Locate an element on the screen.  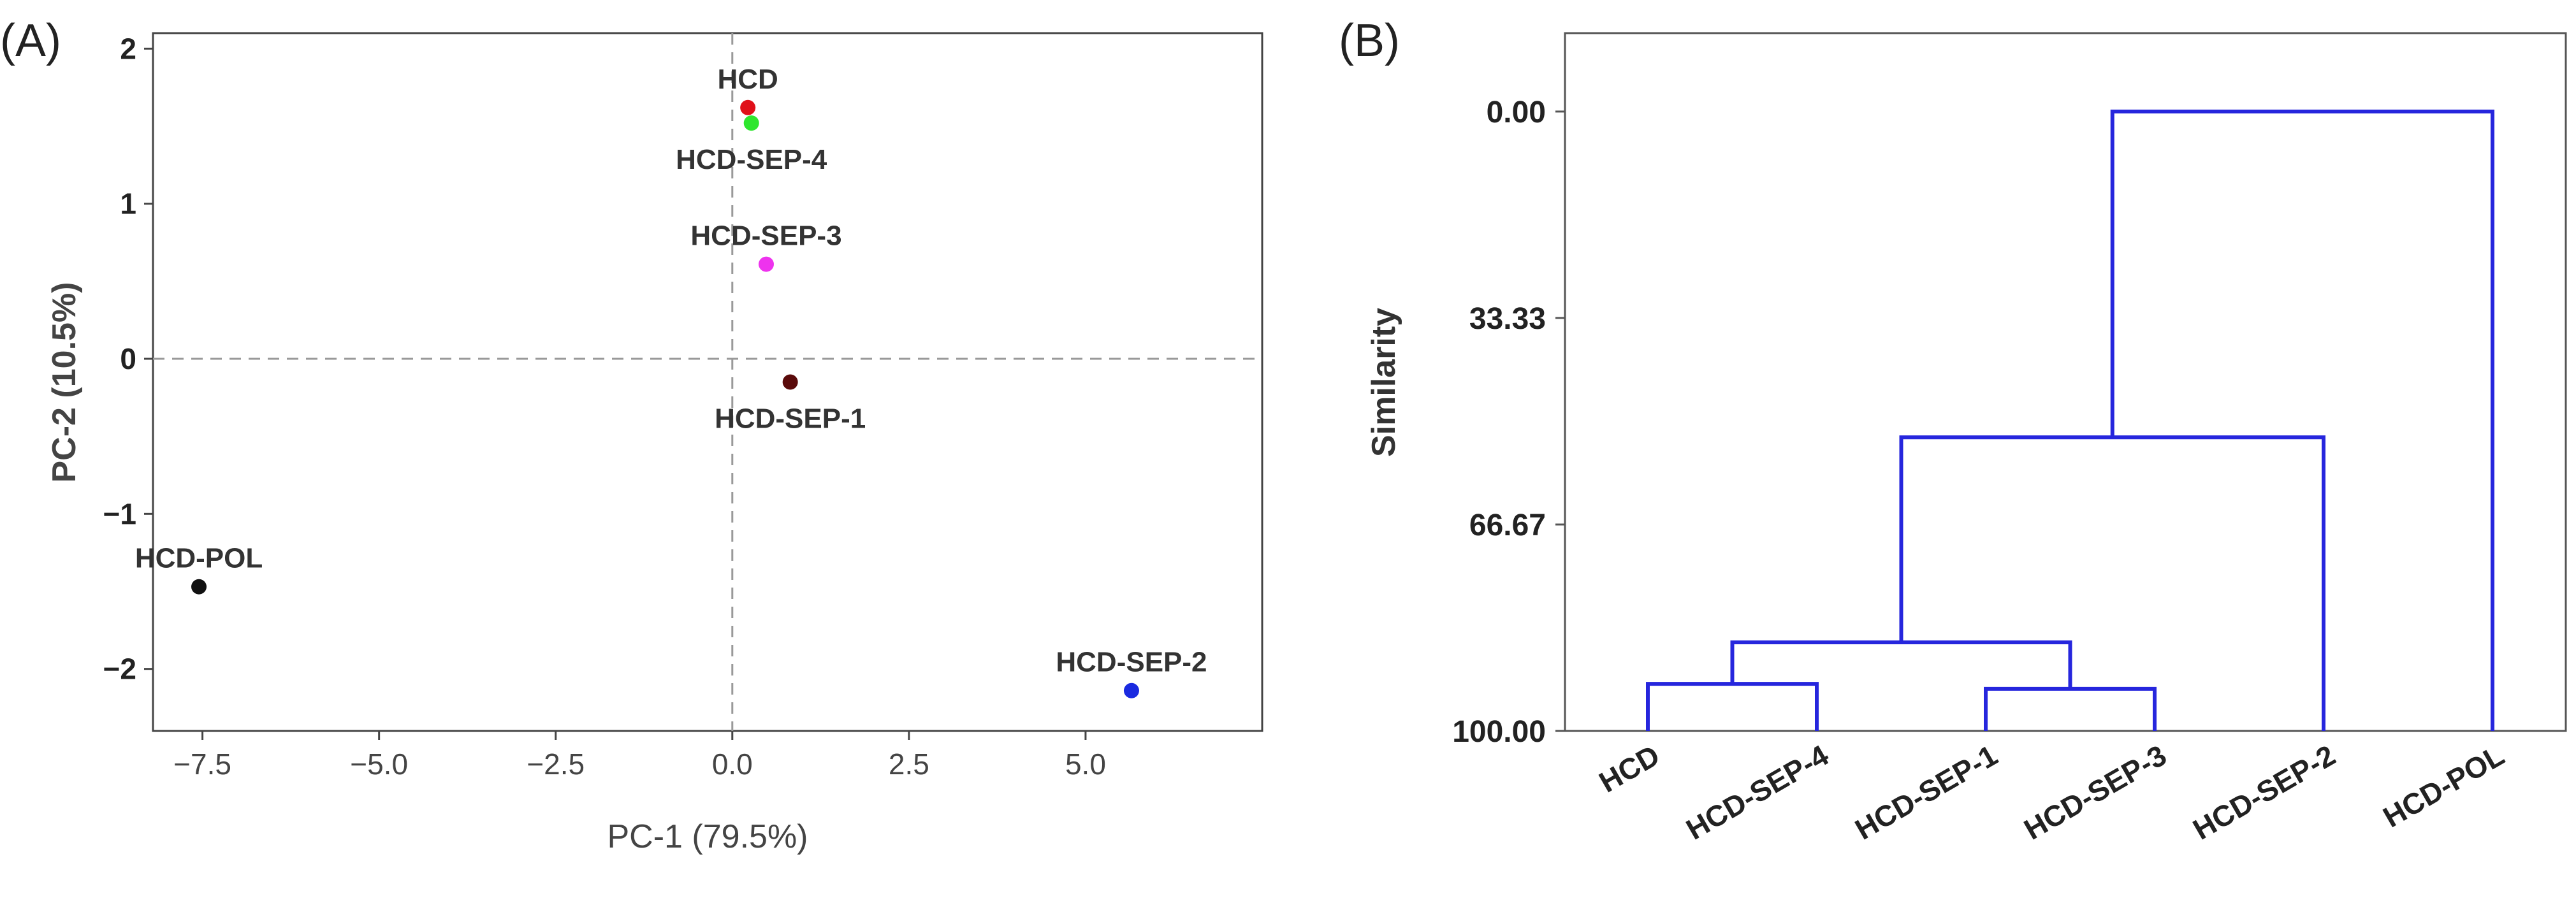
point-label: HCD-POL is located at coordinates (199, 558).